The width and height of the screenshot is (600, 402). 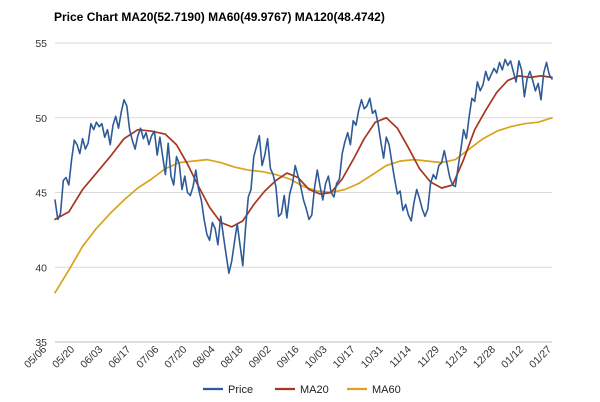 What do you see at coordinates (400, 357) in the screenshot?
I see `x-tick-label: 11/14` at bounding box center [400, 357].